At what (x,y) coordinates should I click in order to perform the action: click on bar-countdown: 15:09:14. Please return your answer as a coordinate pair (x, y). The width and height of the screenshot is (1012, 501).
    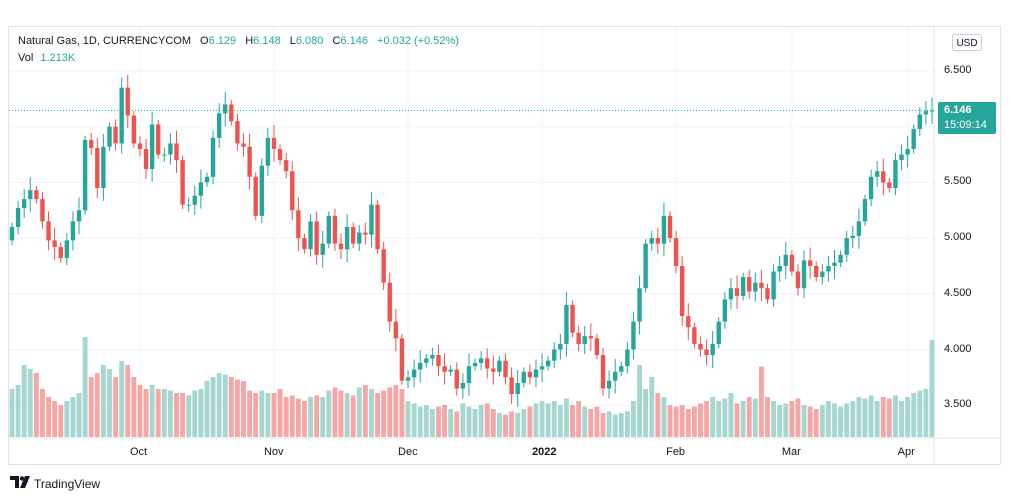
    Looking at the image, I should click on (965, 125).